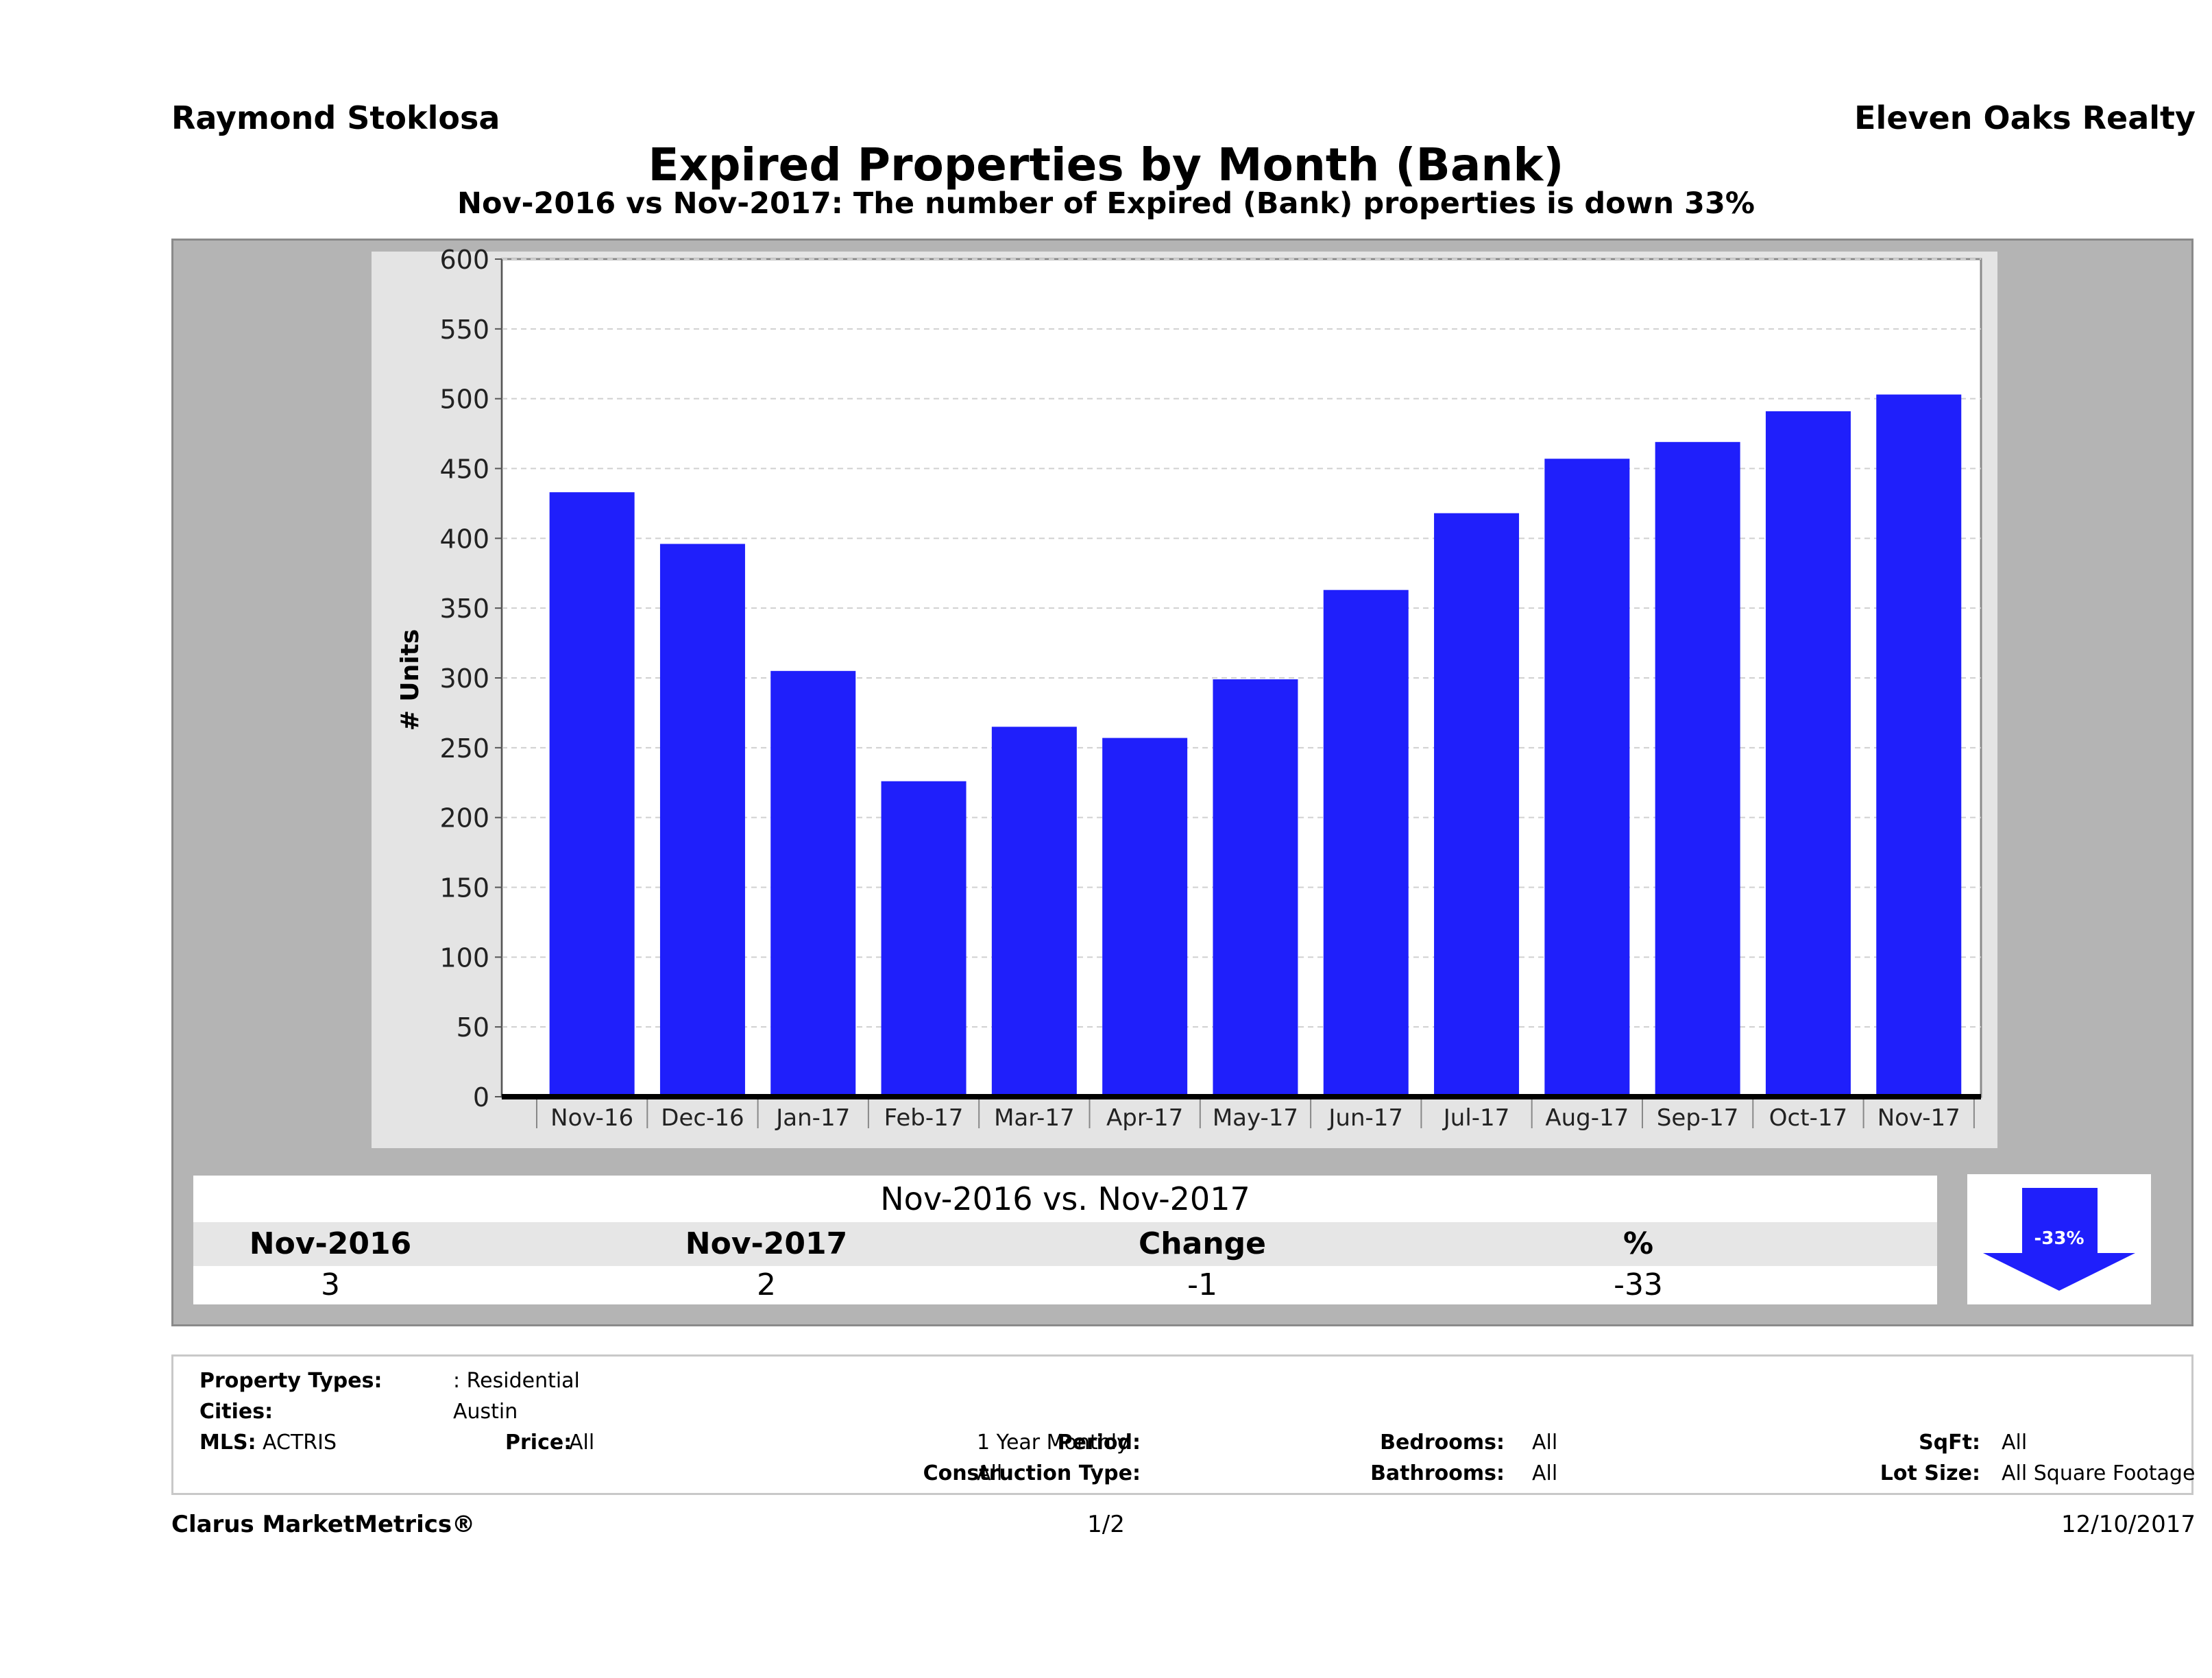 The height and width of the screenshot is (1678, 2212). I want to click on label-percent: %, so click(1638, 1243).